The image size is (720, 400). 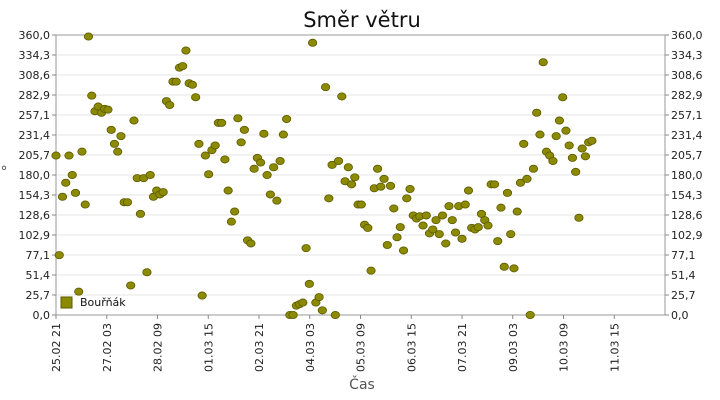 I want to click on x-tick-label: 09.03 03, so click(x=513, y=347).